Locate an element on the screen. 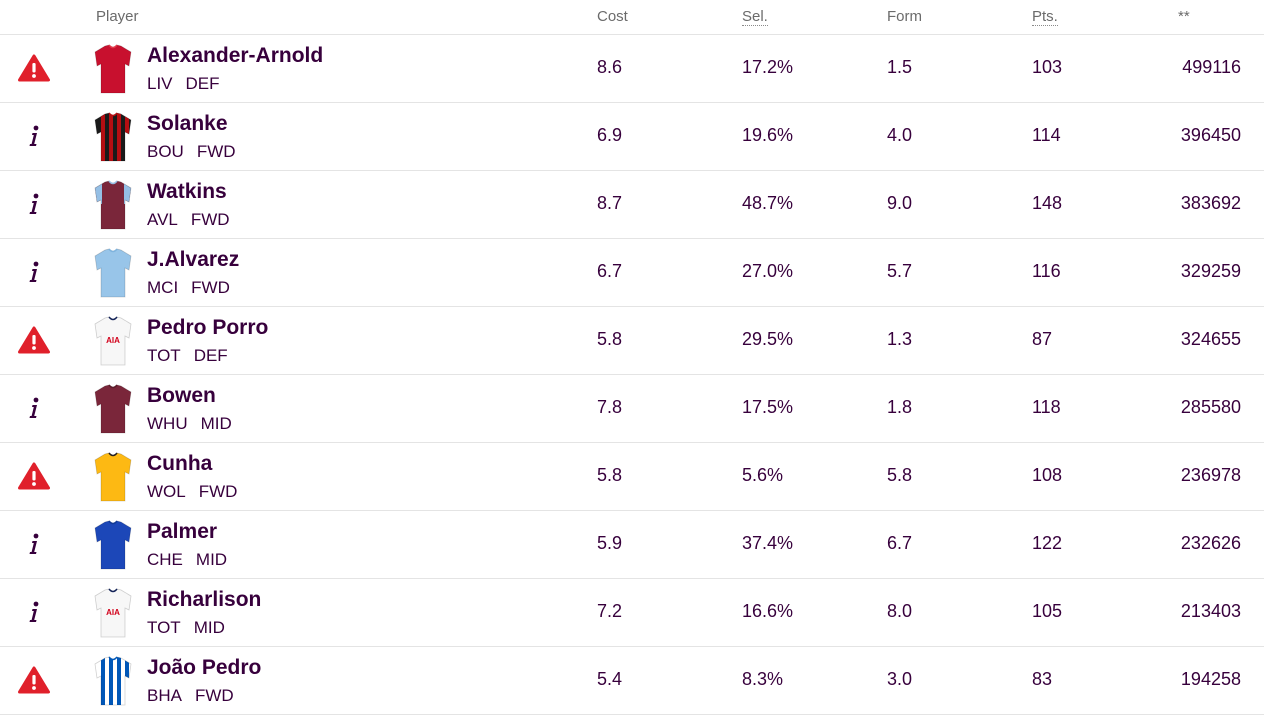  table-row: Bowen WHU MID 7.8 17.5% 1.8 118 285580 is located at coordinates (632, 409).